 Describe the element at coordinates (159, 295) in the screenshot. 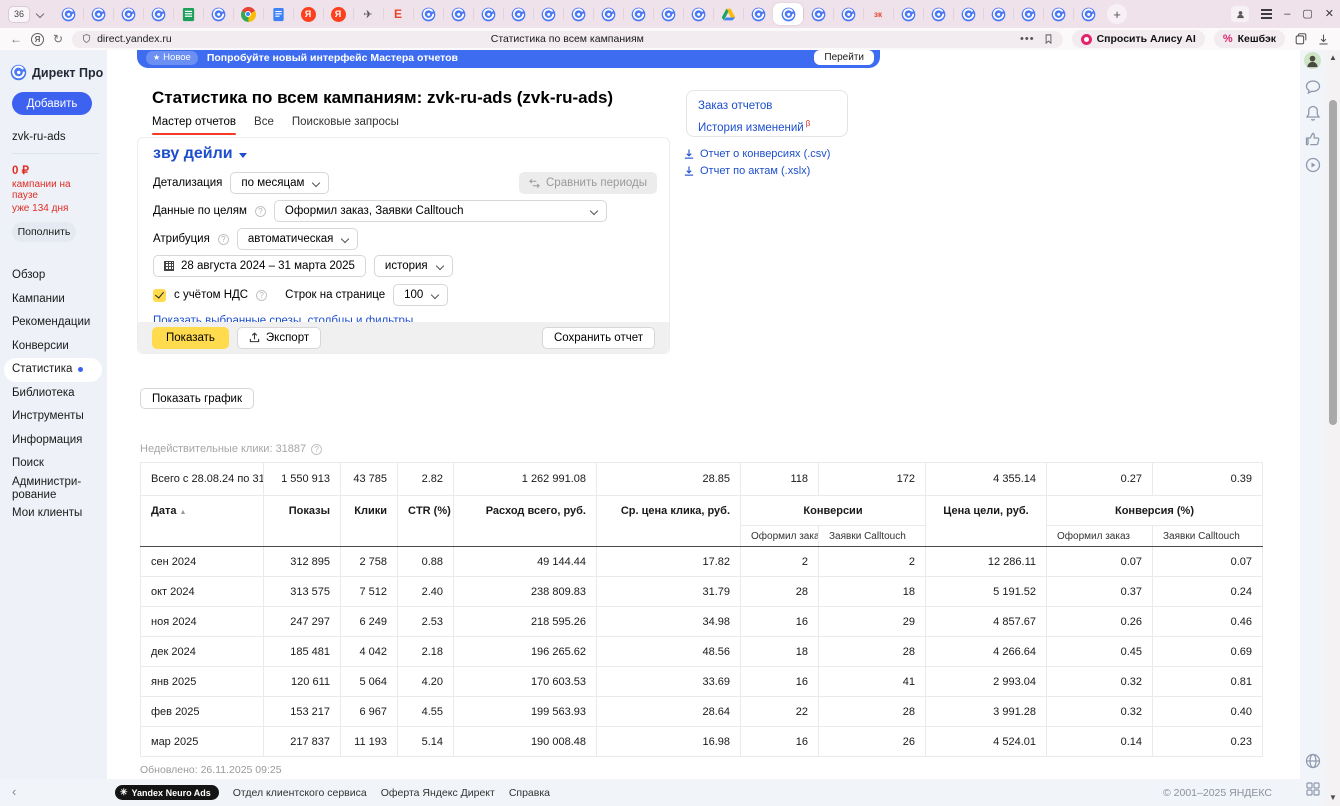

I see `vat-checkbox` at that location.